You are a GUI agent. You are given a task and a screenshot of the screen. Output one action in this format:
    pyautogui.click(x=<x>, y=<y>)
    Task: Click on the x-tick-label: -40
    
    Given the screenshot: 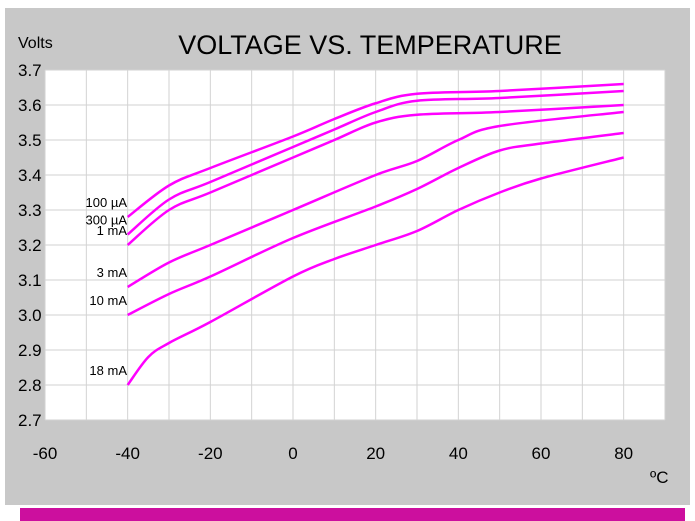 What is the action you would take?
    pyautogui.click(x=127, y=453)
    